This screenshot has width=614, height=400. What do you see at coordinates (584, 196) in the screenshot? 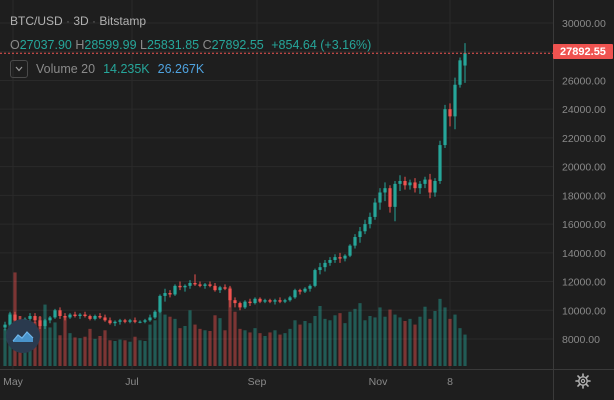
I see `y-tick-label: 18000.00` at bounding box center [584, 196].